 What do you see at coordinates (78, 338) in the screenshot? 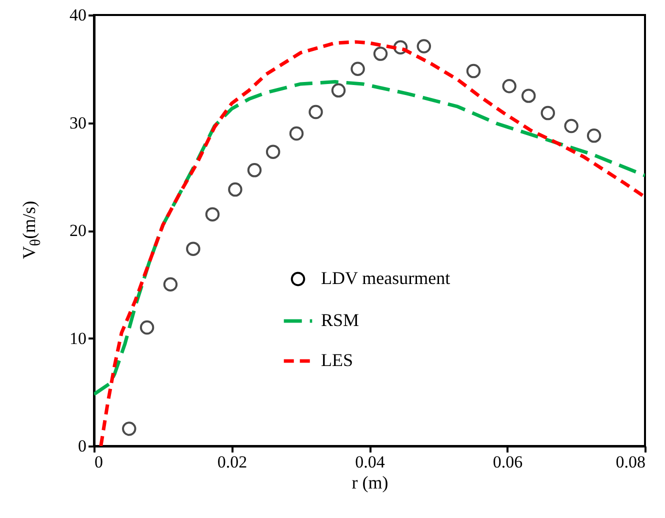
I see `y-tick-label: 10` at bounding box center [78, 338].